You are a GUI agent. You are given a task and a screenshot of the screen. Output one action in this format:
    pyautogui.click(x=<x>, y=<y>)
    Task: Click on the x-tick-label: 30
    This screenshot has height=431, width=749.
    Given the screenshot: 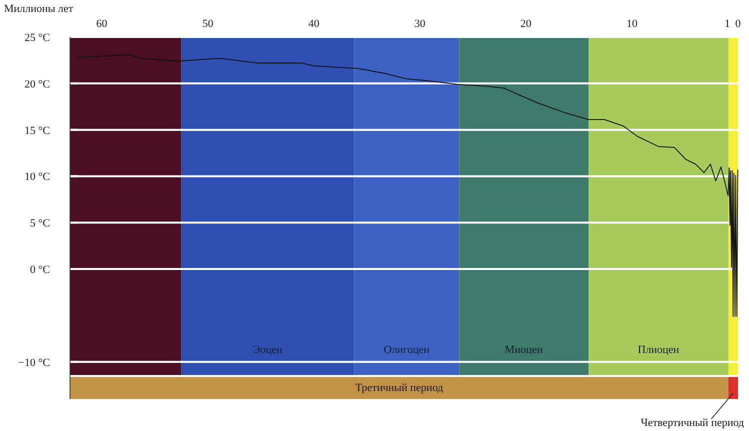 What is the action you would take?
    pyautogui.click(x=420, y=24)
    